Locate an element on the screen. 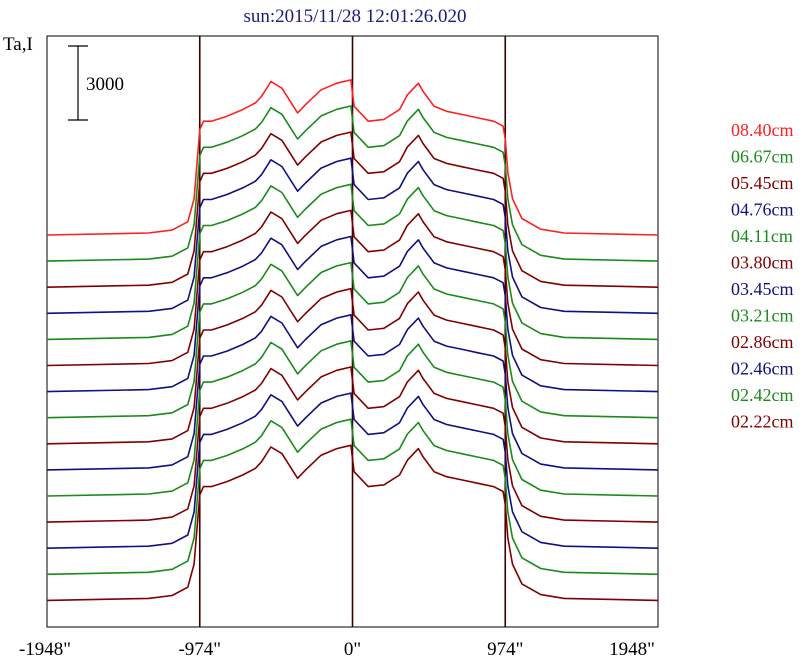  x-tick-label: 0" is located at coordinates (352, 649).